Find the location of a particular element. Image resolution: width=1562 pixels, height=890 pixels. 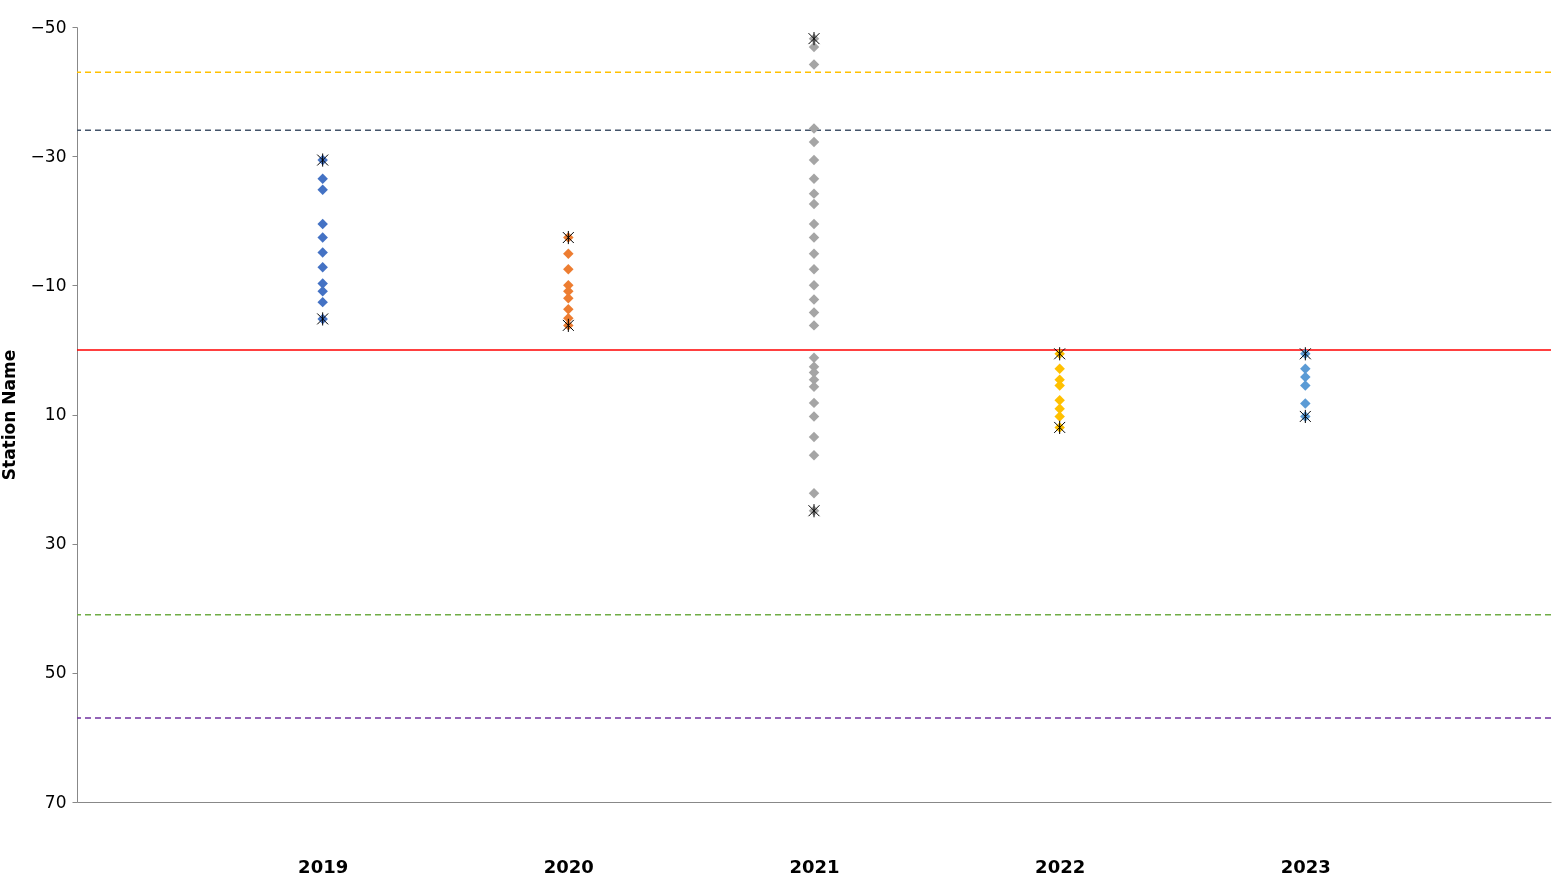

y-tick-label: 30 is located at coordinates (55, 543).